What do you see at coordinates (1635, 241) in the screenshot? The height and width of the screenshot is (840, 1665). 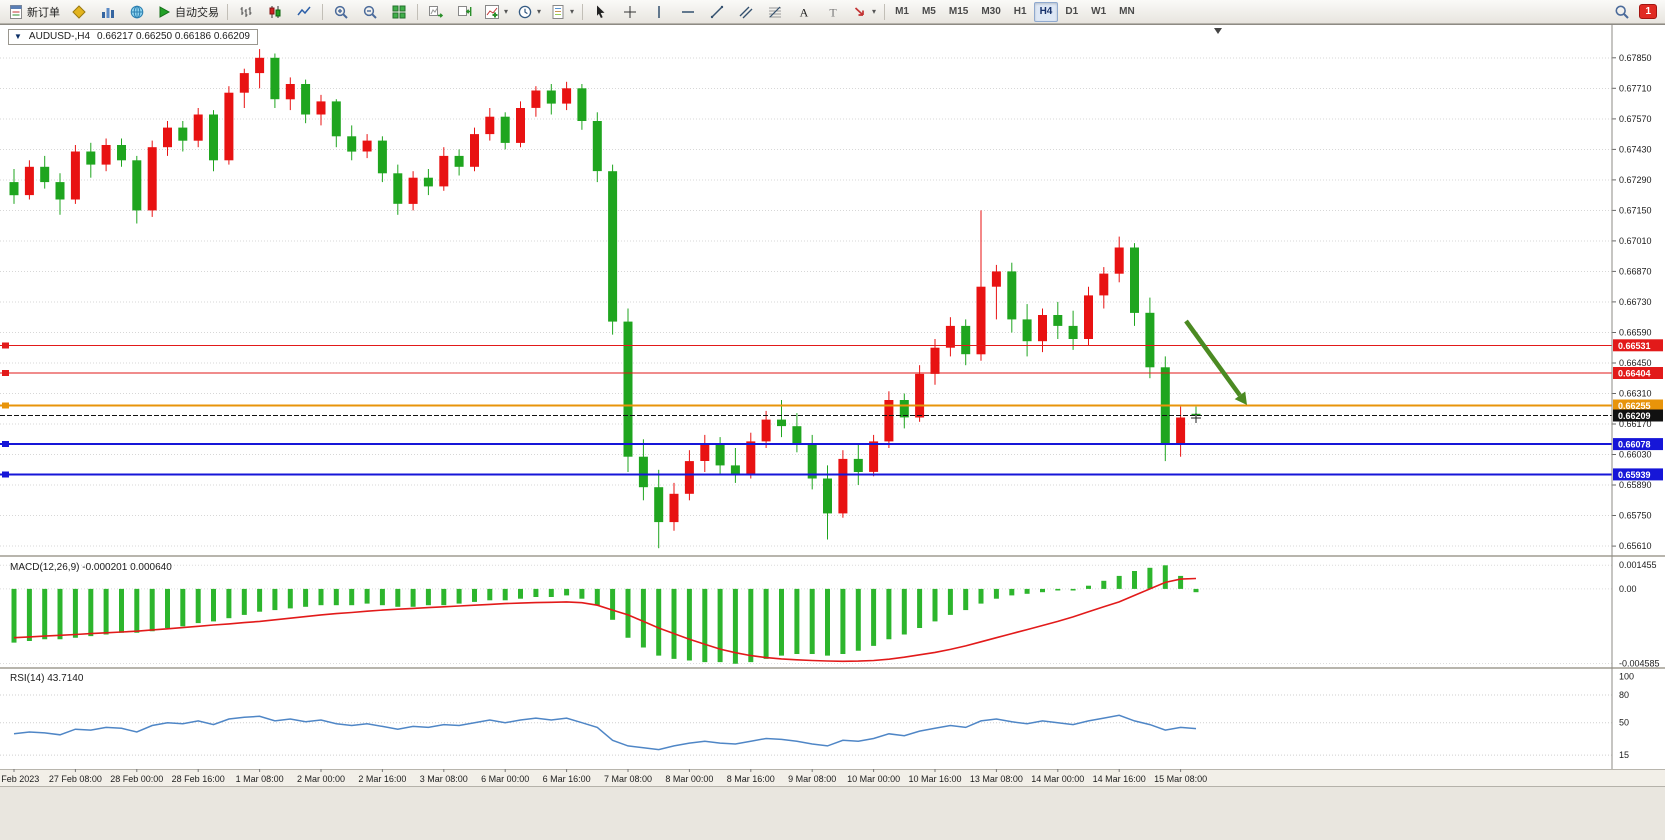 I see `svg-text: 0.67010` at bounding box center [1635, 241].